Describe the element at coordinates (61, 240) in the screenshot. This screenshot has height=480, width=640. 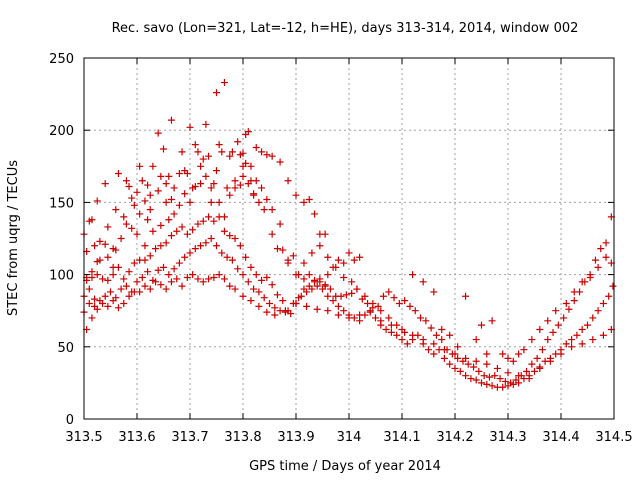
I see `y-tick-labels: 0 50 100 150 200 250` at that location.